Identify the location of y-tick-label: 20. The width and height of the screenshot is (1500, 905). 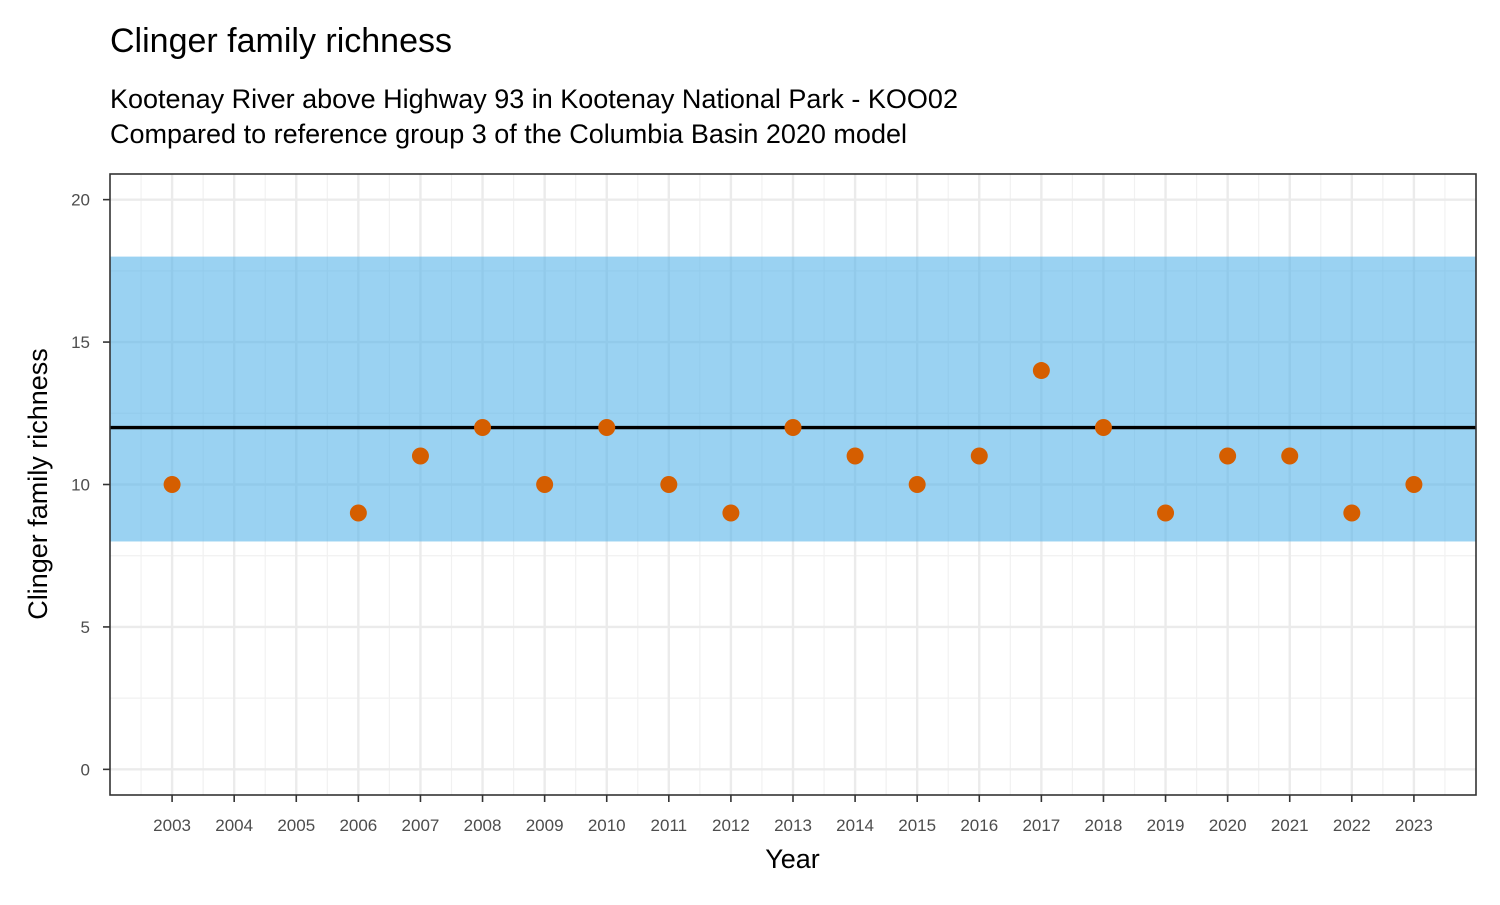
(80, 200).